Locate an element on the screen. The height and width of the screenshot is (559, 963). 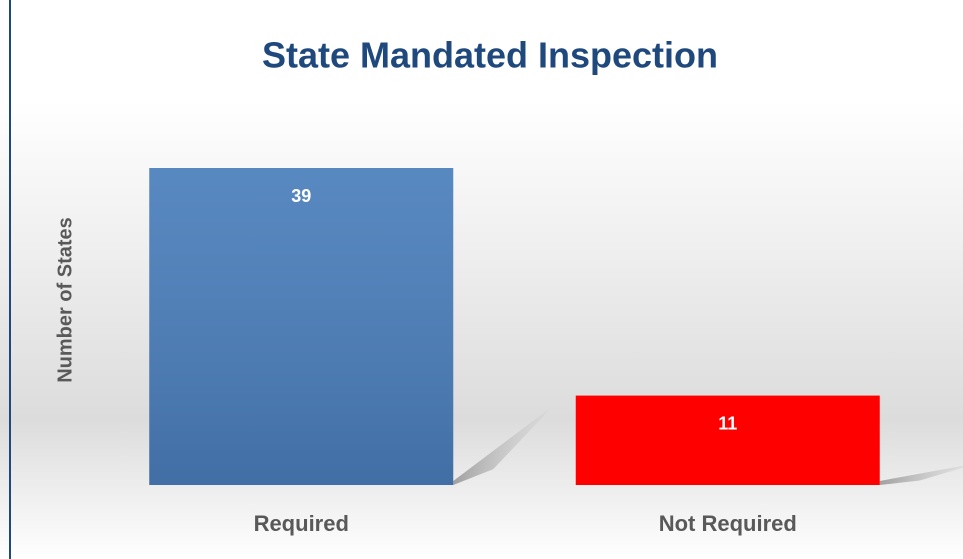
data-label: 39 is located at coordinates (301, 196).